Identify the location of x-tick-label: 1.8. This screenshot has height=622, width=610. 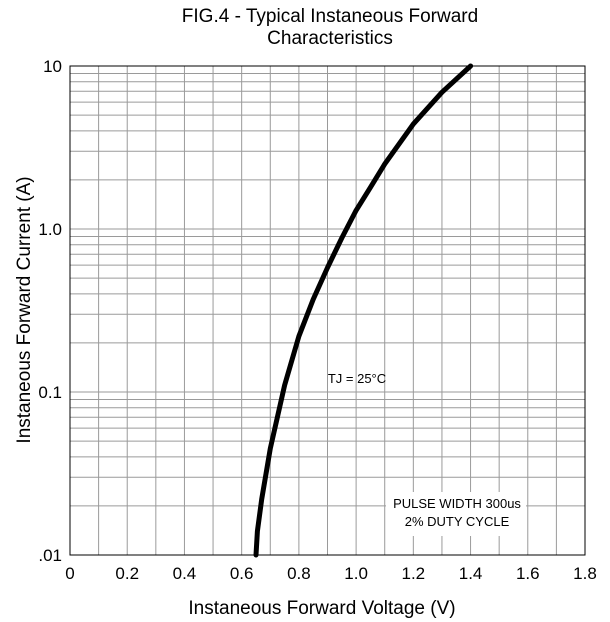
(585, 573).